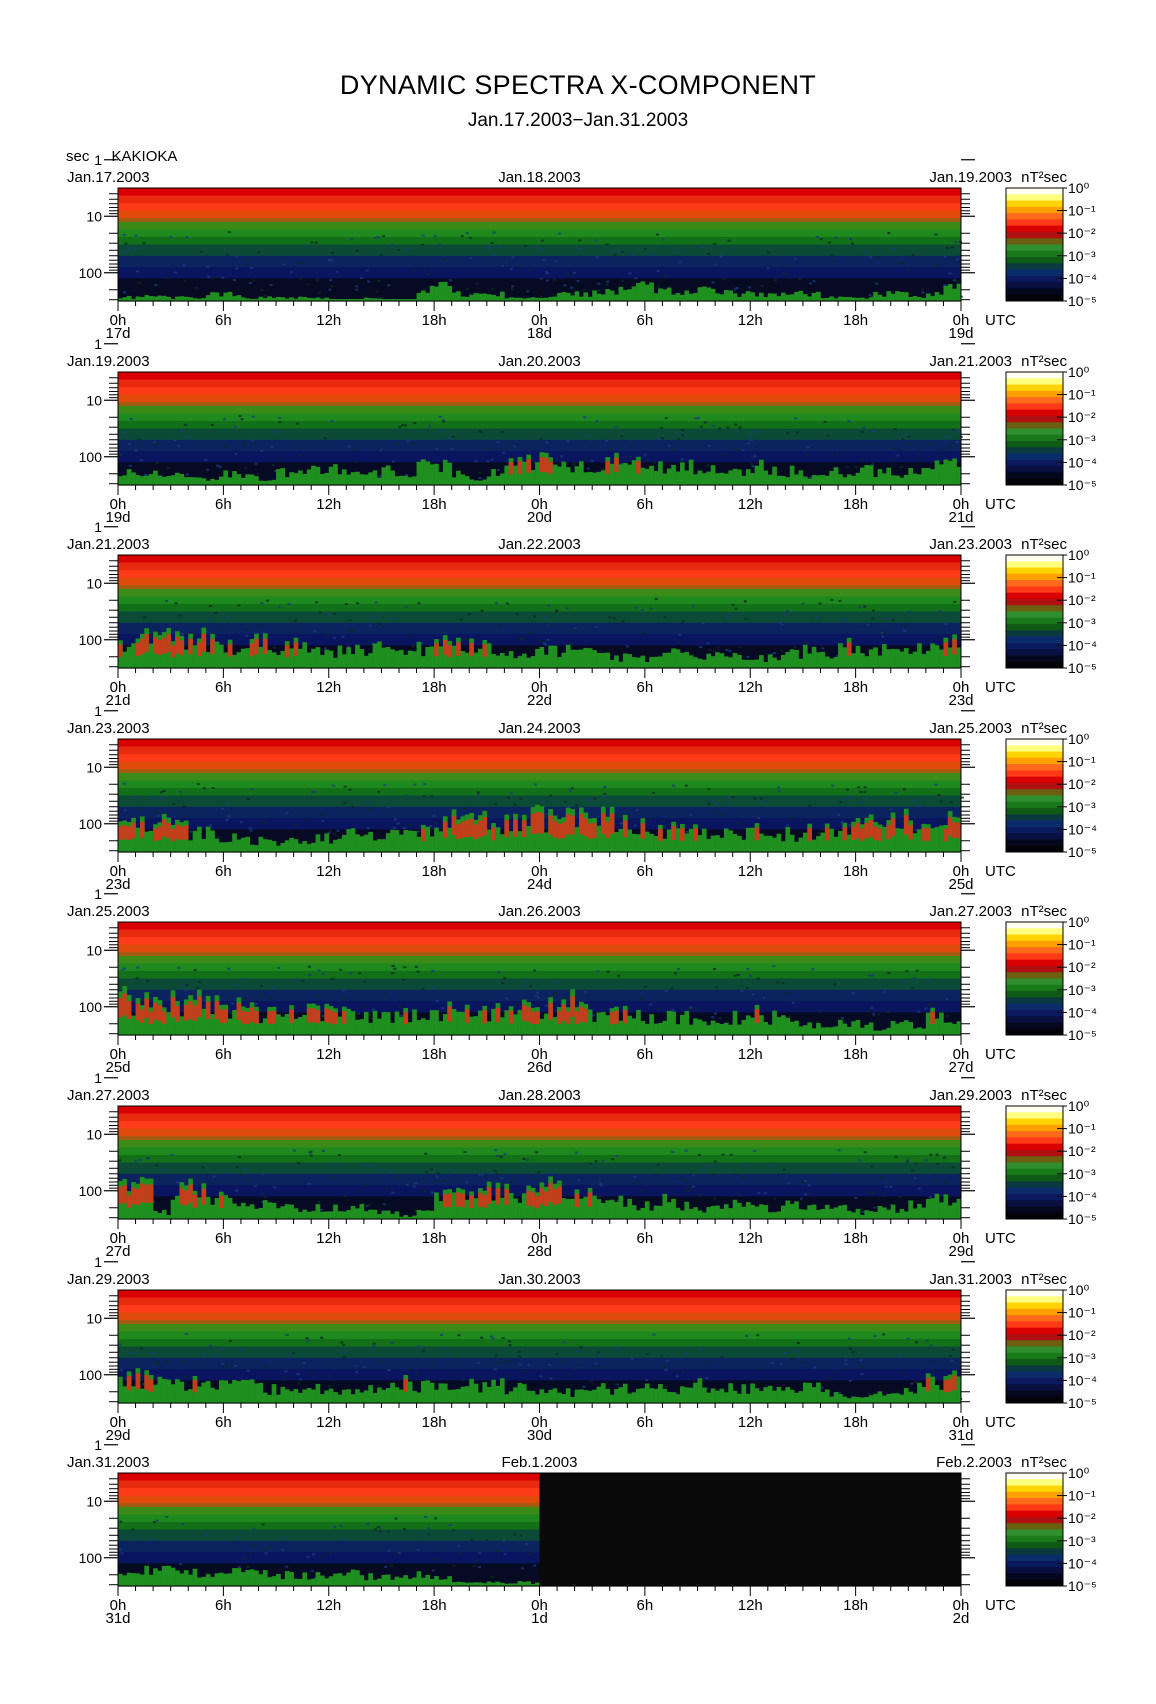 The width and height of the screenshot is (1156, 1704). What do you see at coordinates (750, 871) in the screenshot?
I see `x-tick-label: 12h` at bounding box center [750, 871].